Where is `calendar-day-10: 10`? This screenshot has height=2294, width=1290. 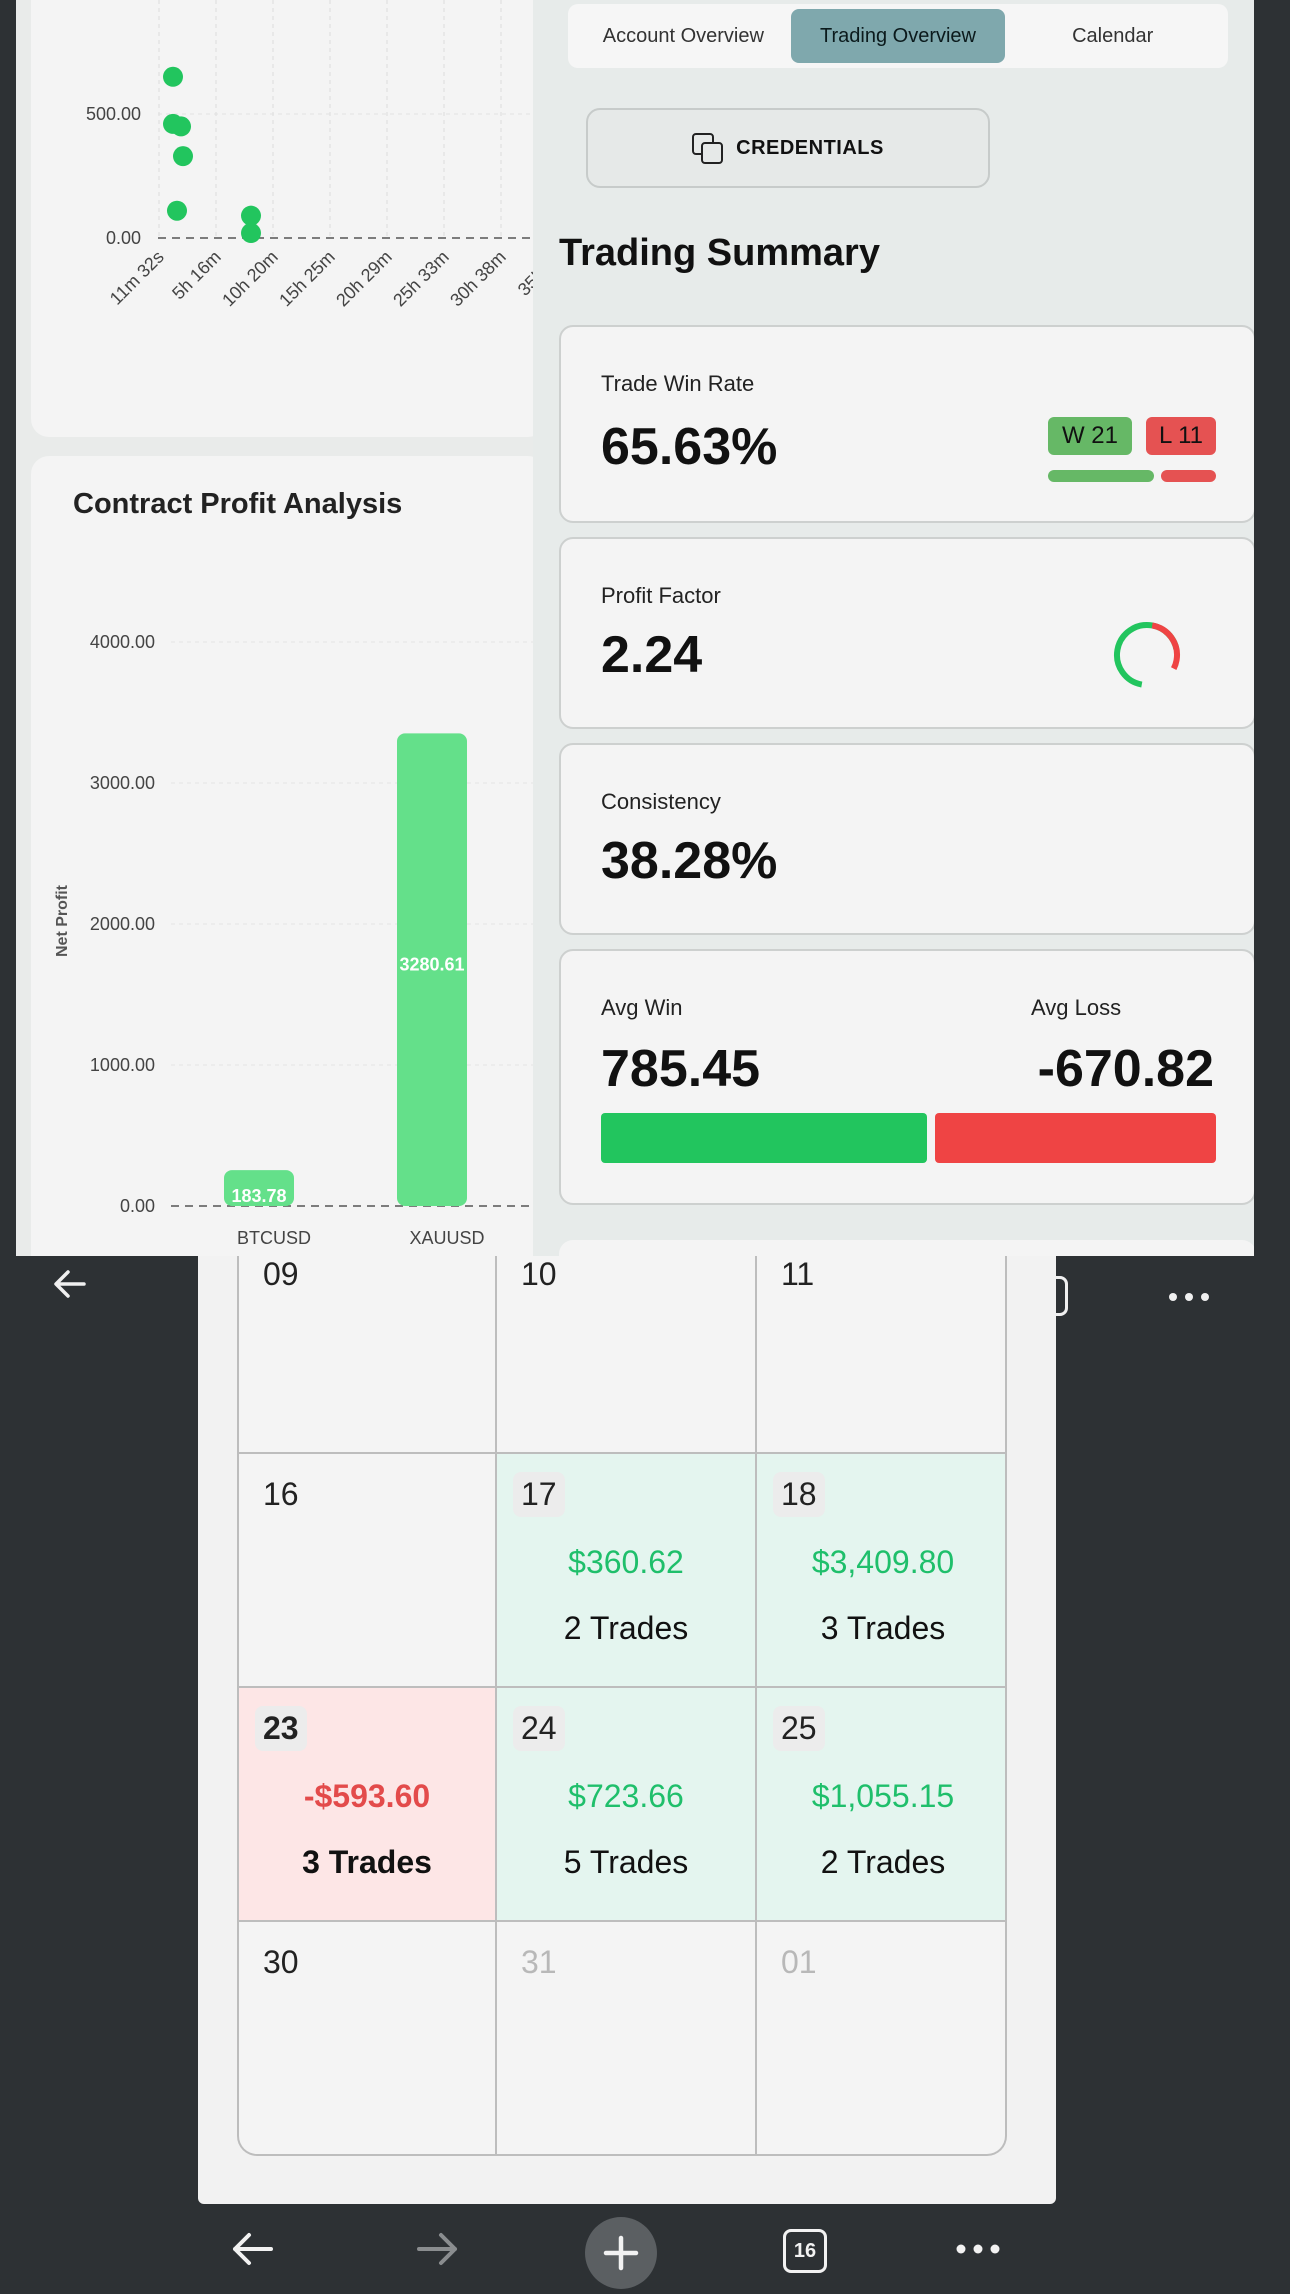
calendar-day-10: 10 is located at coordinates (627, 1355).